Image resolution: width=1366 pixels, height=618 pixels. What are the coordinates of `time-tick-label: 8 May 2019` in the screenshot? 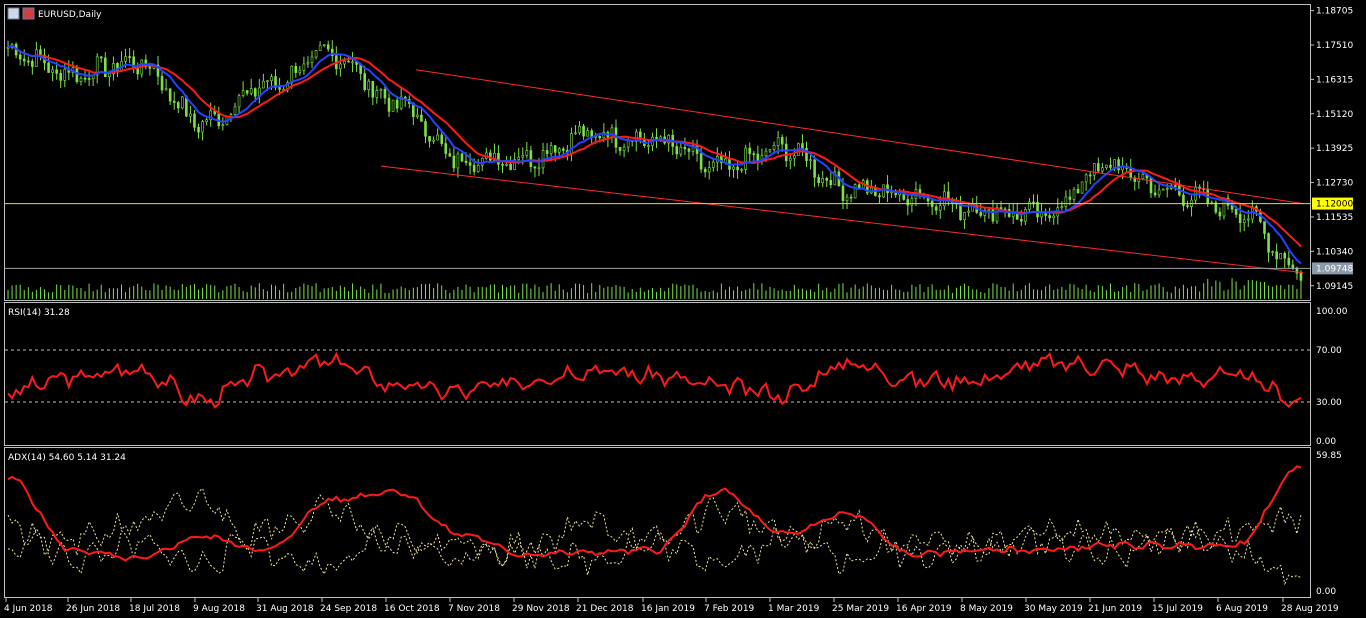 It's located at (986, 609).